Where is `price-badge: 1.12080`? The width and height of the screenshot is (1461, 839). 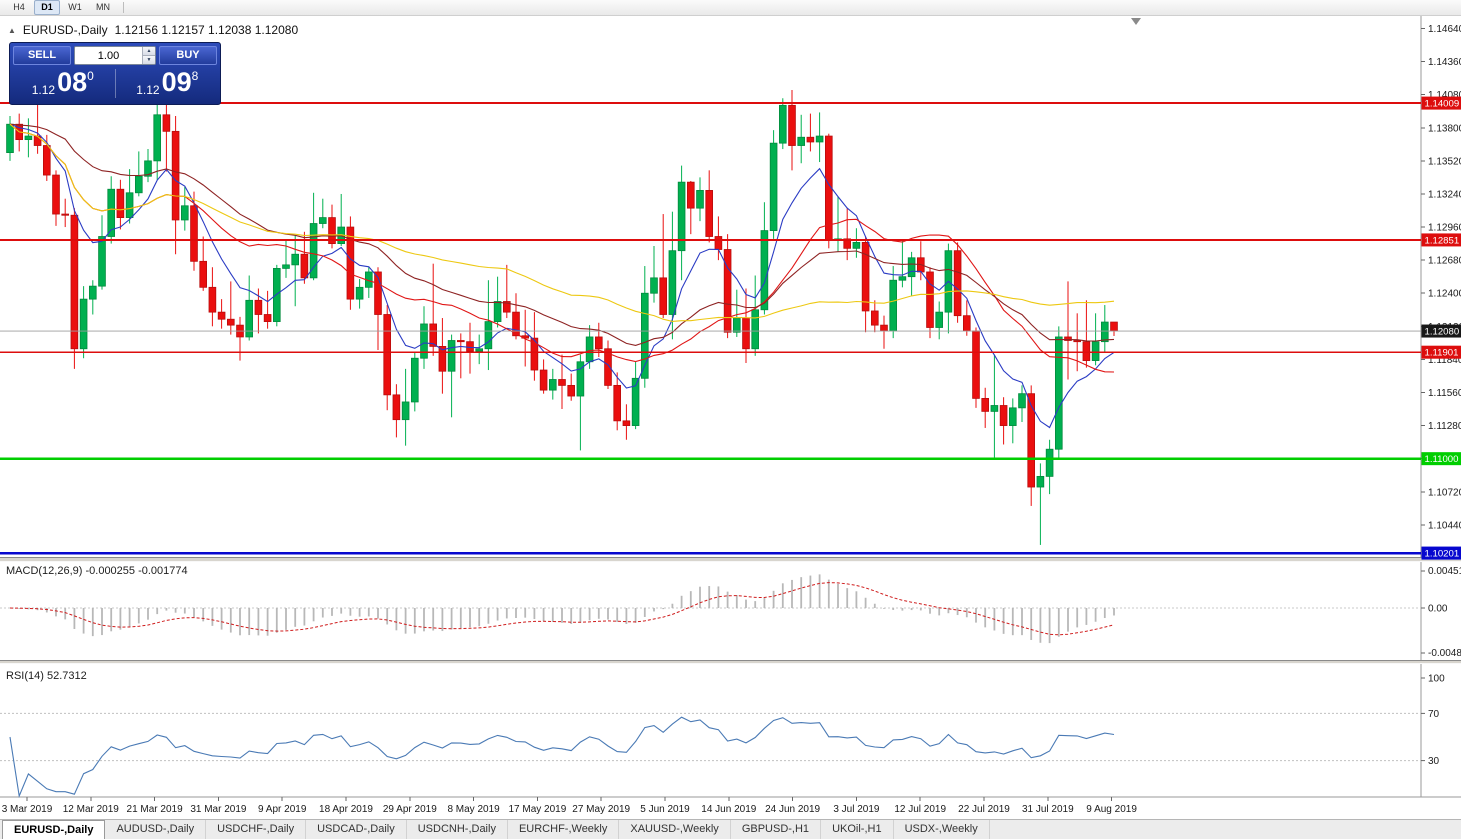 price-badge: 1.12080 is located at coordinates (1441, 331).